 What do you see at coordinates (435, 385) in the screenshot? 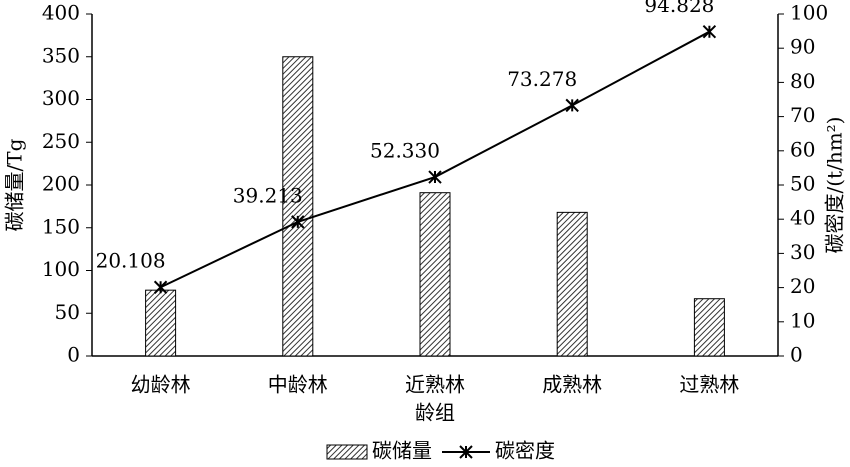
I see `x-tick-label: 近熟林` at bounding box center [435, 385].